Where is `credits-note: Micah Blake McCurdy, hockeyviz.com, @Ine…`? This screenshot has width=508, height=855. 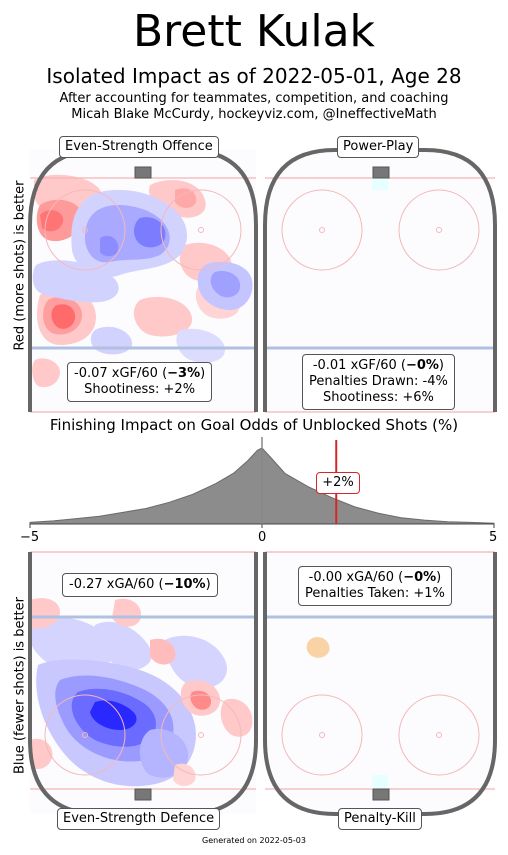 credits-note: Micah Blake McCurdy, hockeyviz.com, @Ine… is located at coordinates (254, 114).